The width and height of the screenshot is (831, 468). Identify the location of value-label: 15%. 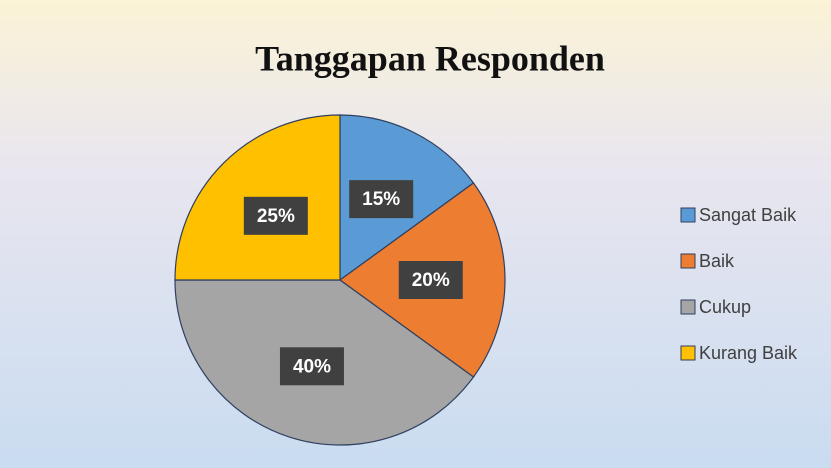
(381, 199).